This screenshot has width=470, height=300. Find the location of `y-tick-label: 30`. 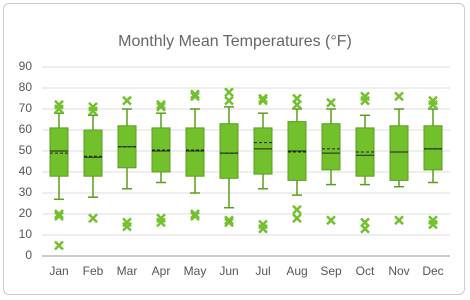

y-tick-label: 30 is located at coordinates (26, 192).